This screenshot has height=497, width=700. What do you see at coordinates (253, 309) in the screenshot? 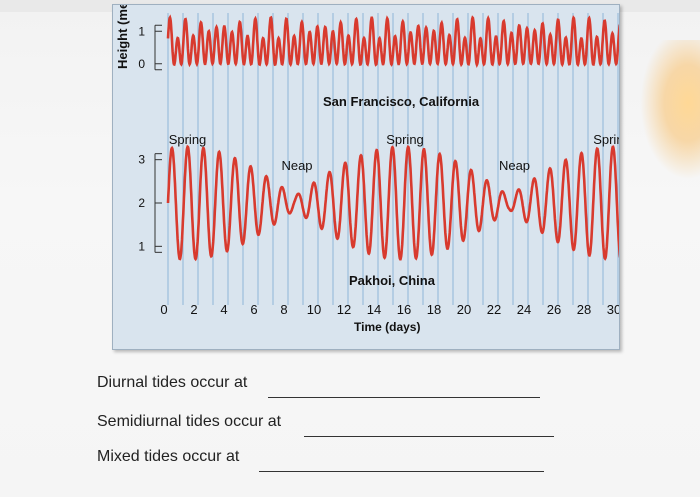
I see `x-tick-label: 6` at bounding box center [253, 309].